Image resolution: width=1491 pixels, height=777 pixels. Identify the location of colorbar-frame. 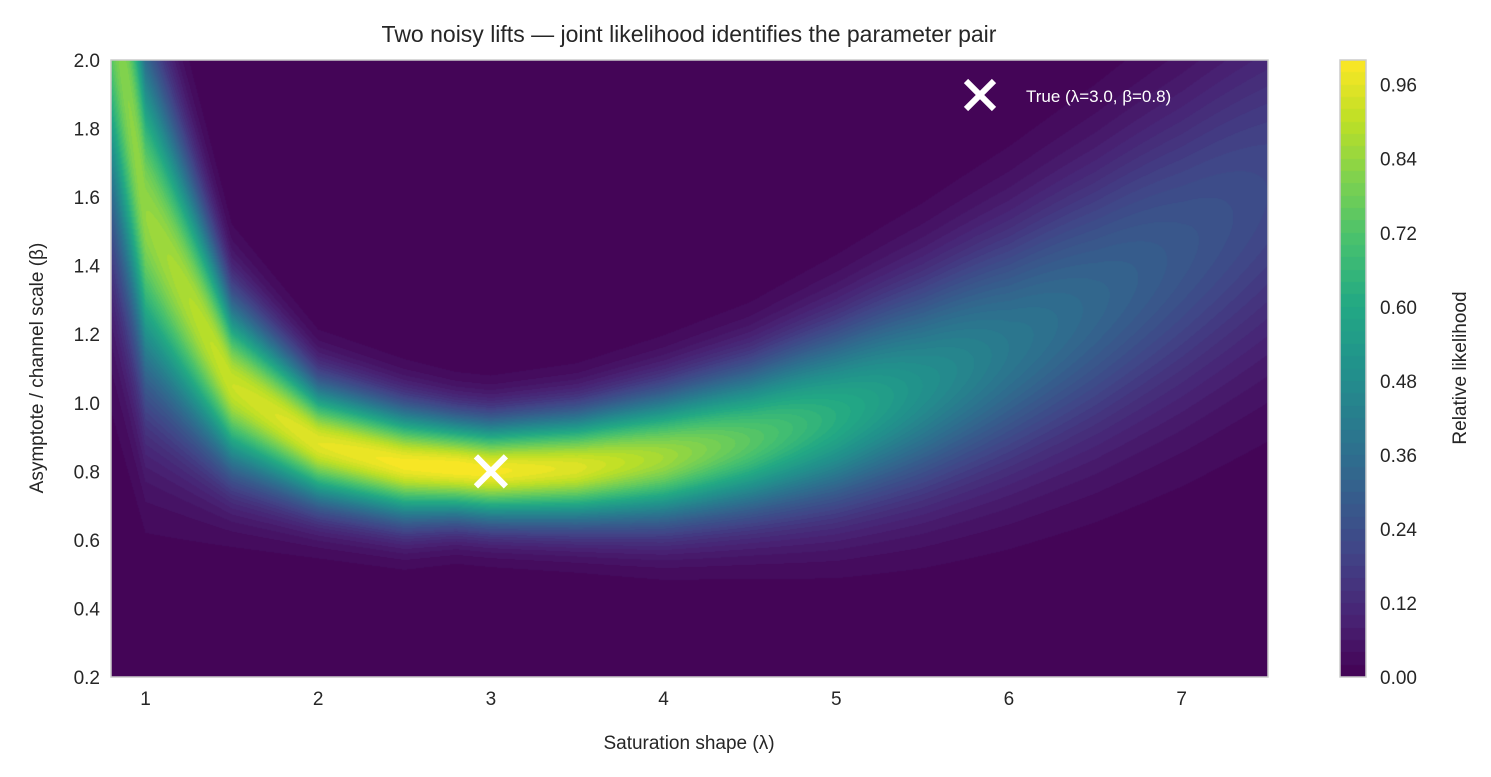
(1353, 368).